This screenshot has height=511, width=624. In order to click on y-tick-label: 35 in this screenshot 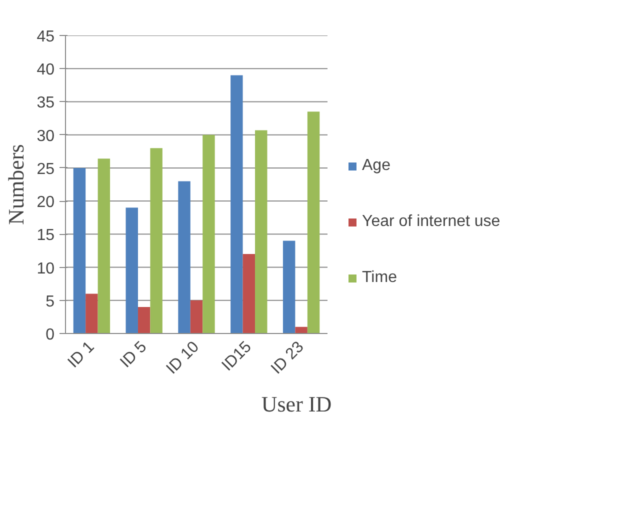, I will do `click(45, 103)`.